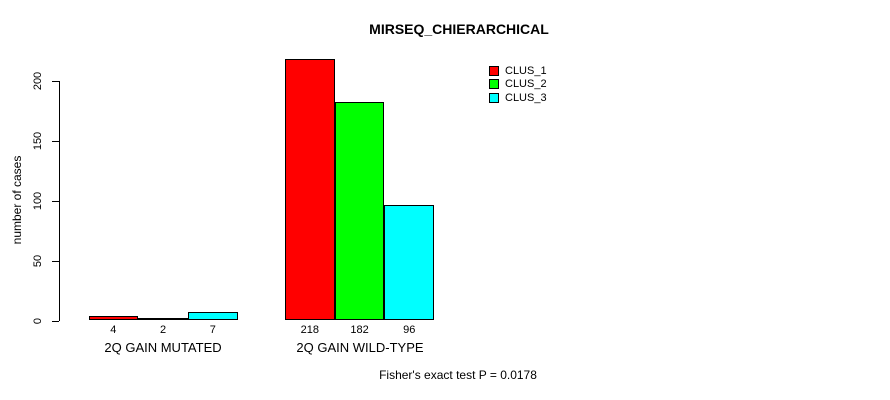  I want to click on y-axis-label: number of cases, so click(17, 200).